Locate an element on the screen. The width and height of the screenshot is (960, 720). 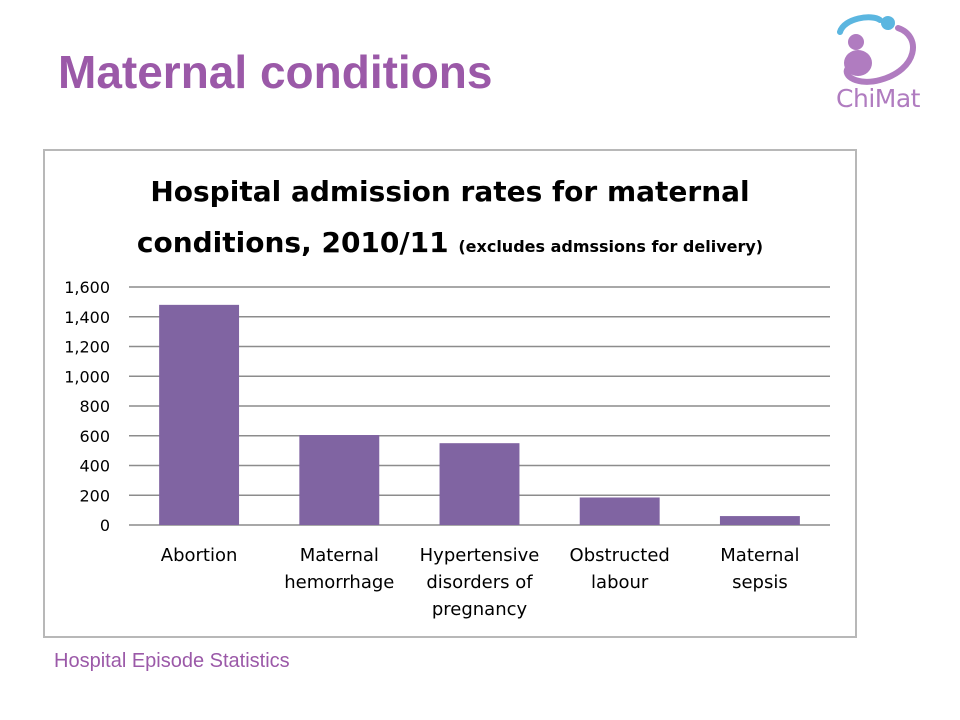
x-category-label: pregnancy is located at coordinates (480, 609).